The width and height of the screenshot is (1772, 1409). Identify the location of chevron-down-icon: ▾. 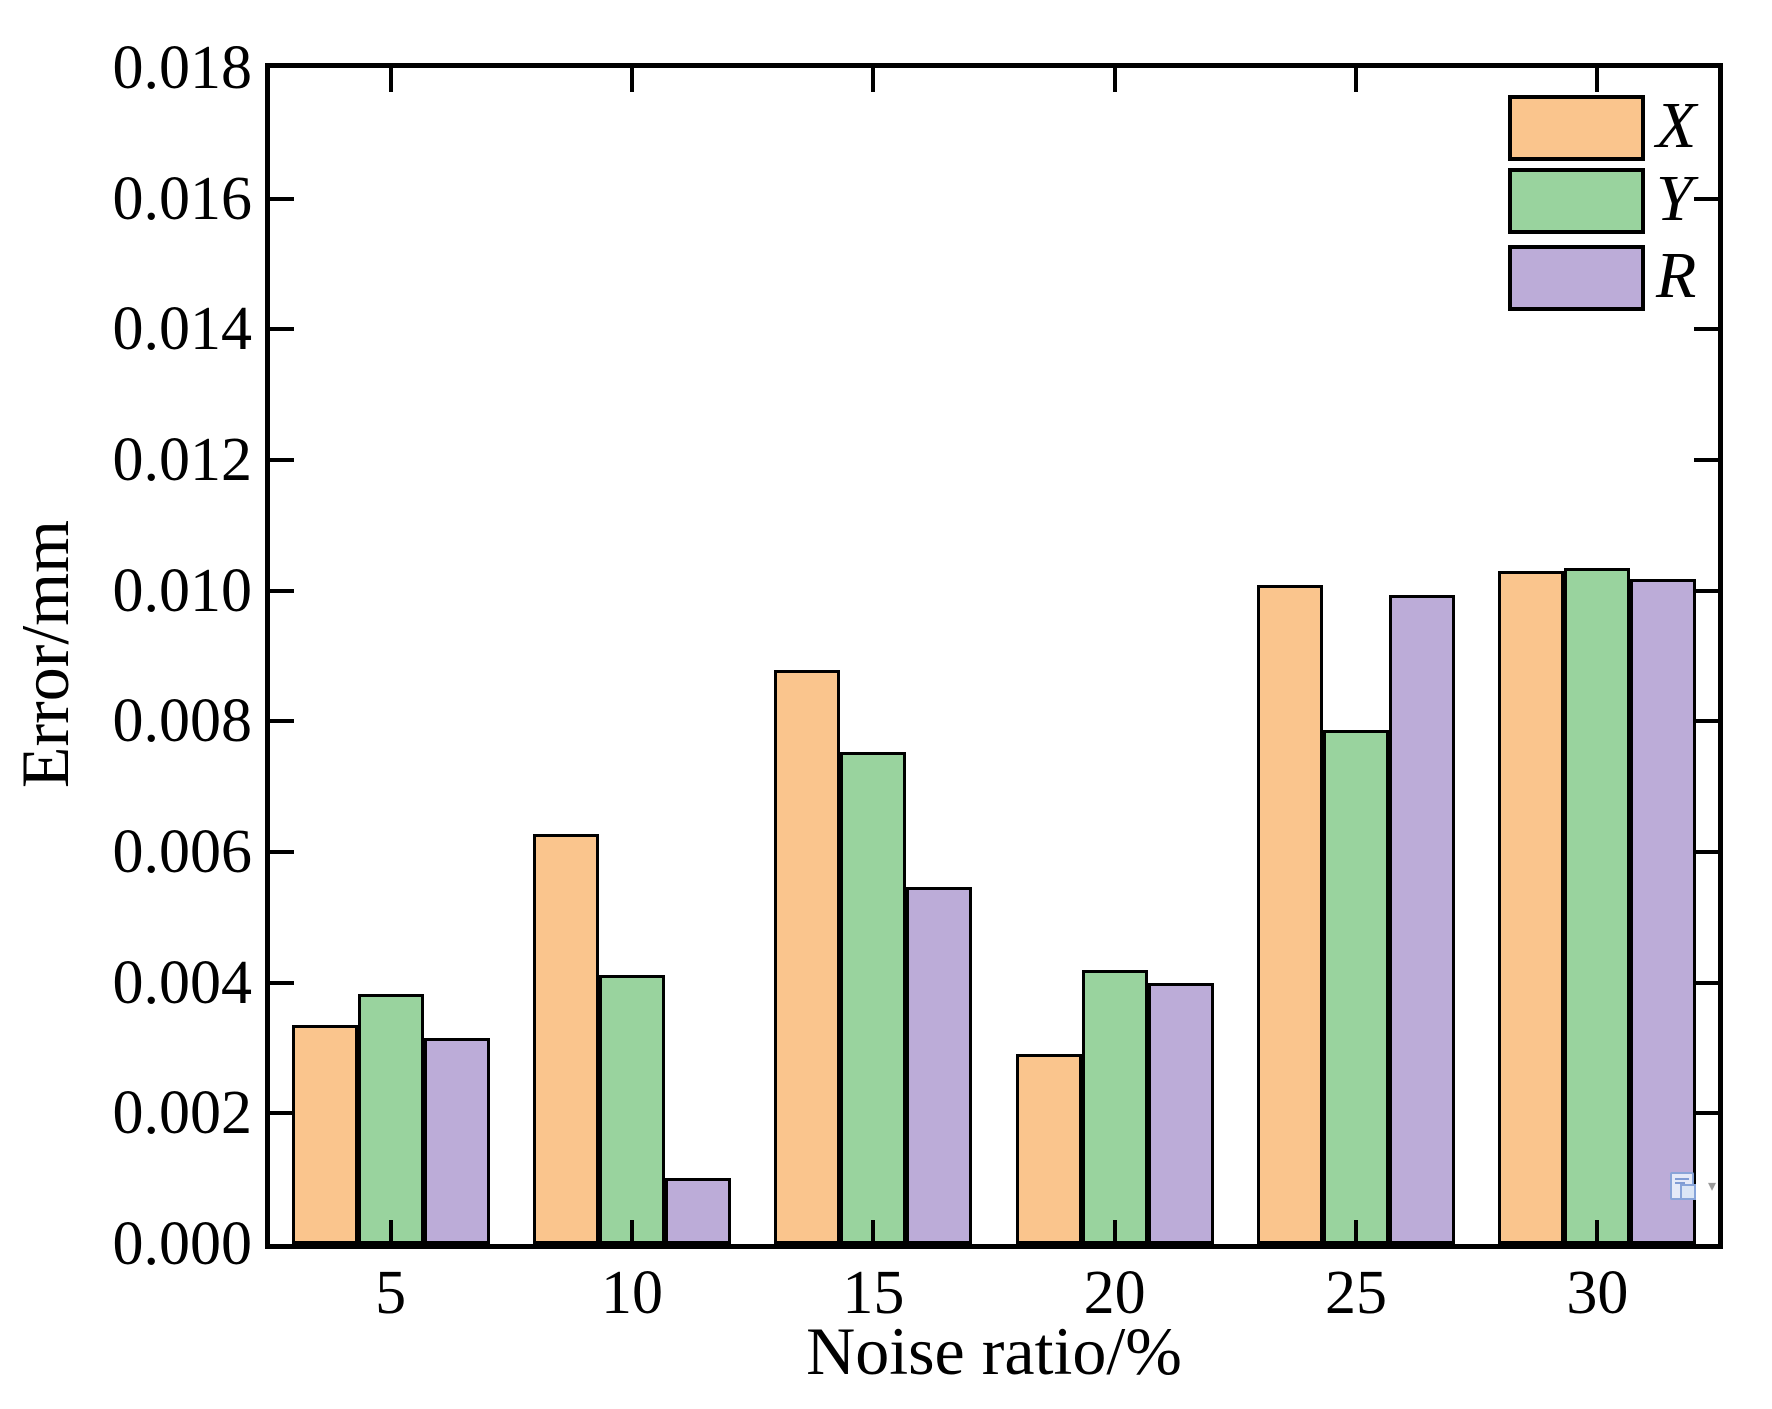
(1712, 1185).